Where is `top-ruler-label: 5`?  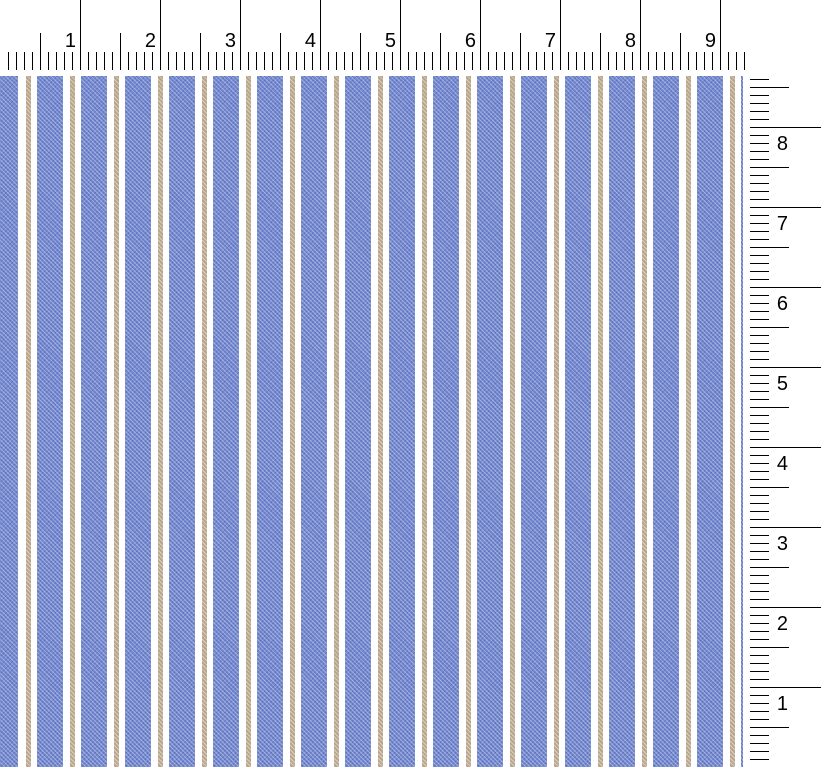 top-ruler-label: 5 is located at coordinates (390, 41).